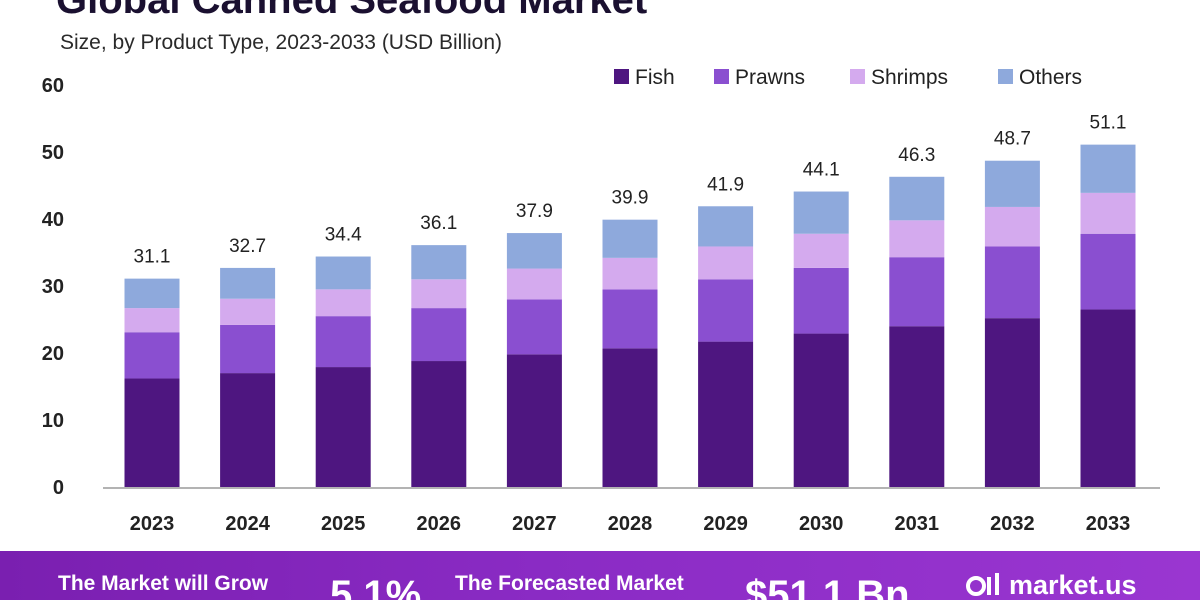  What do you see at coordinates (982, 584) in the screenshot?
I see `brand-logo-icon` at bounding box center [982, 584].